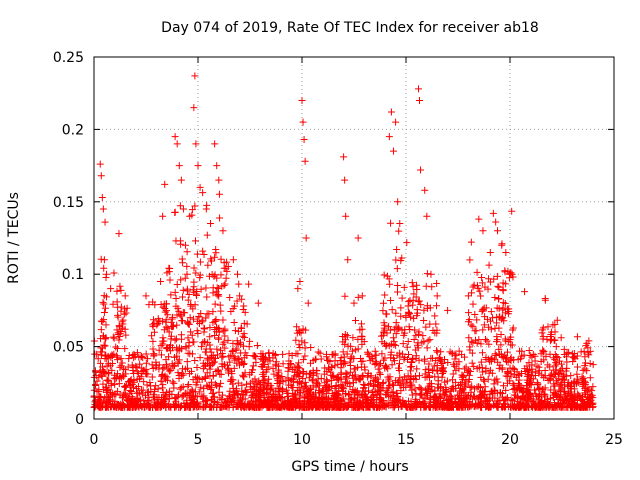 Image resolution: width=640 pixels, height=480 pixels. Describe the element at coordinates (79, 420) in the screenshot. I see `y-tick-label: 0` at that location.